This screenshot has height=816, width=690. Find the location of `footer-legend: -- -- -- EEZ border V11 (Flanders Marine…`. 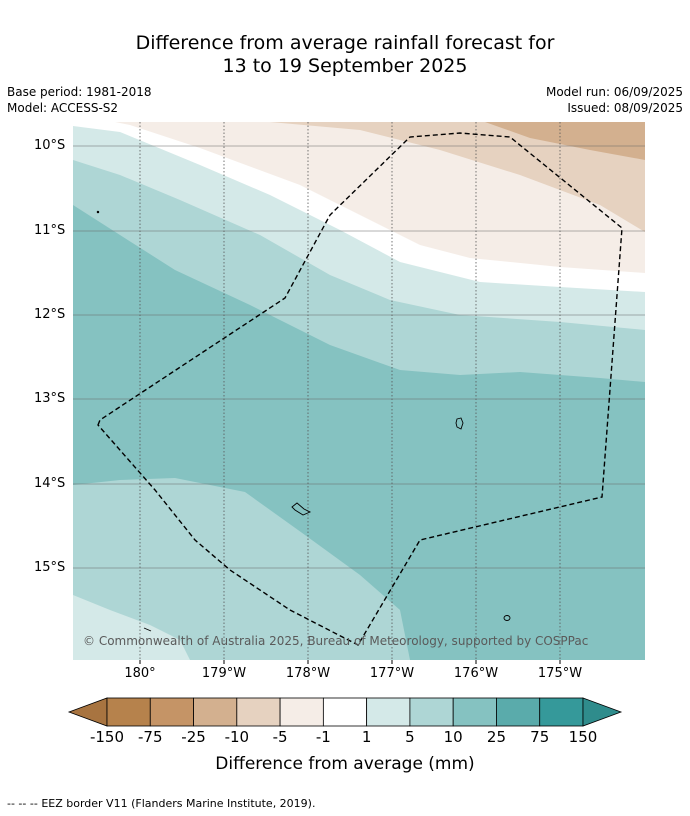

footer-legend: -- -- -- EEZ border V11 (Flanders Marine… is located at coordinates (161, 803).